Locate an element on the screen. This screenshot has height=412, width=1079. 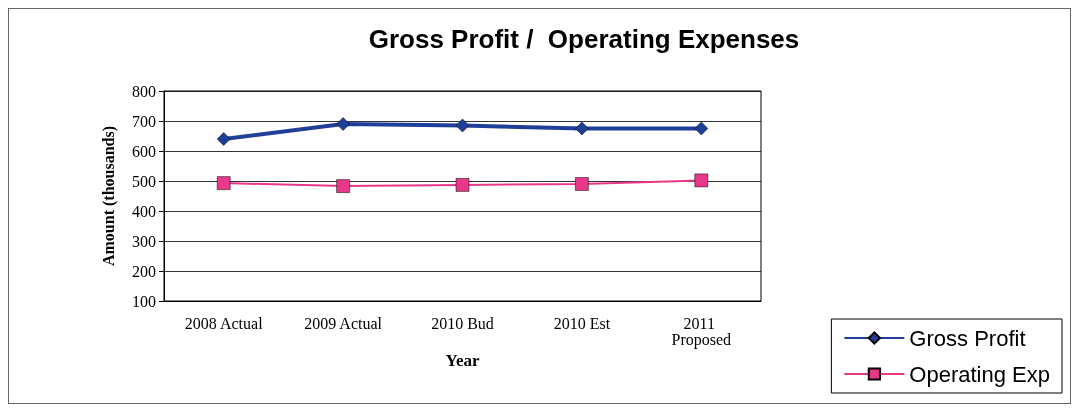
y-tick-label: 300 is located at coordinates (144, 241).